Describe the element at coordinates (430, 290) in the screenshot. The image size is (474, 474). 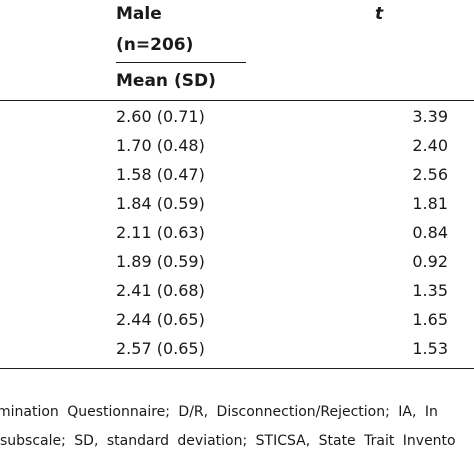
I see `t-value-cell: 1.35` at that location.